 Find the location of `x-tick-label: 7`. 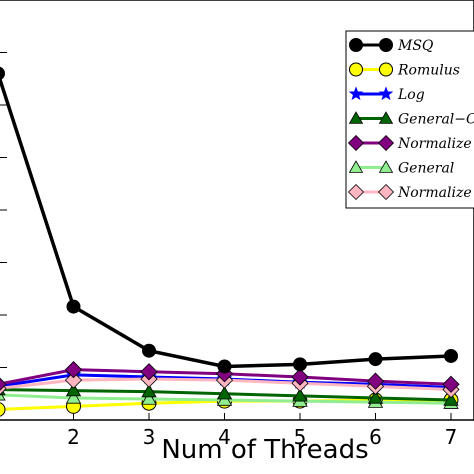

x-tick-label: 7 is located at coordinates (451, 437).